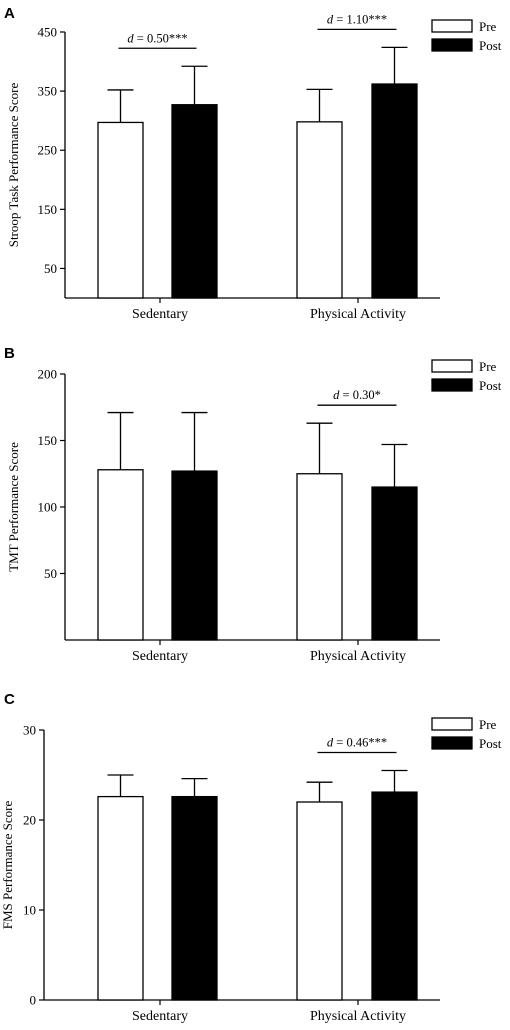 The width and height of the screenshot is (510, 1030). I want to click on effect-size-label: d = 0.46***, so click(357, 743).